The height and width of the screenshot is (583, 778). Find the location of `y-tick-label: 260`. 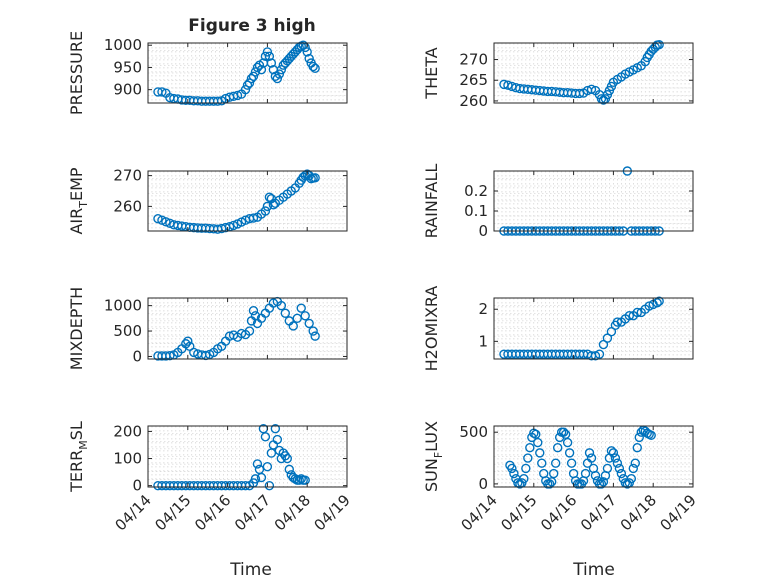

y-tick-label: 260 is located at coordinates (127, 206).